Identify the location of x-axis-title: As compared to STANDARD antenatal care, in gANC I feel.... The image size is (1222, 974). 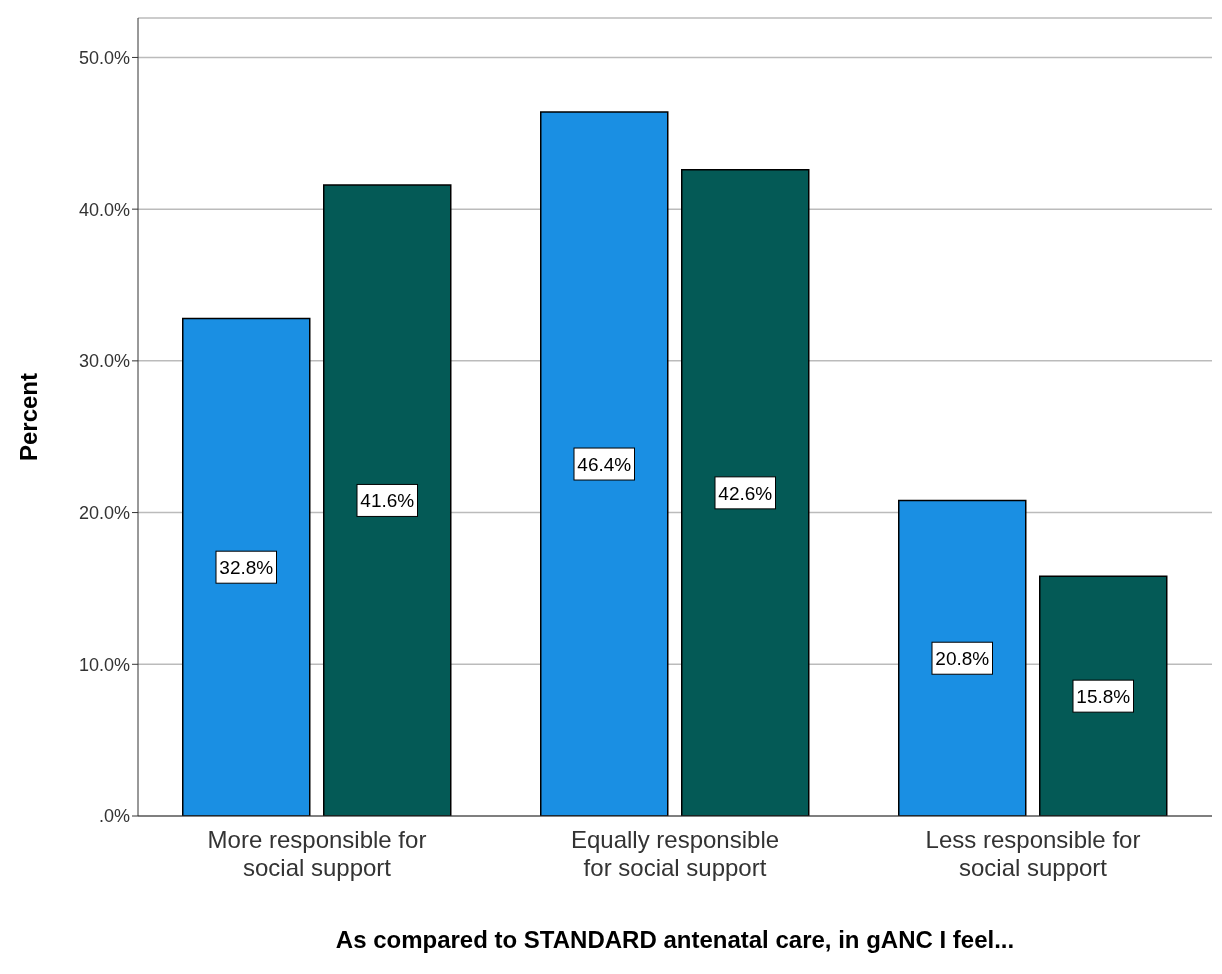
(675, 939).